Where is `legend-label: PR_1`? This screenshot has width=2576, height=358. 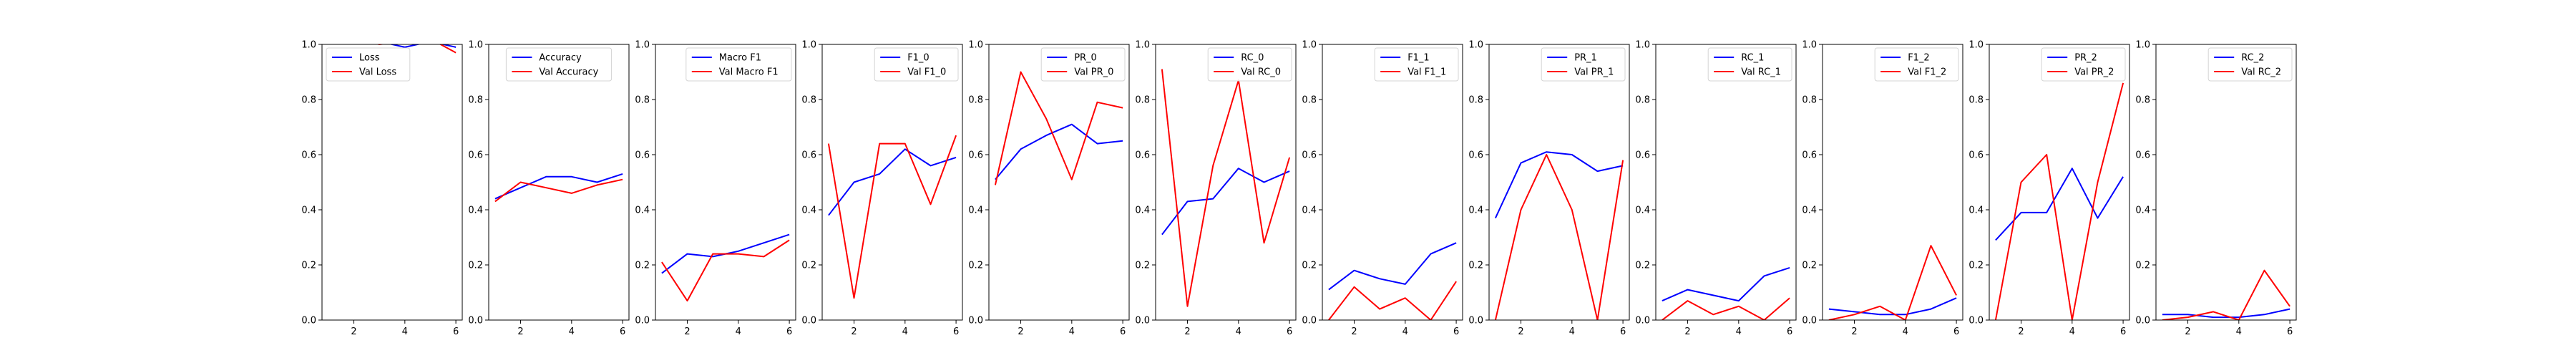
legend-label: PR_1 is located at coordinates (1585, 58).